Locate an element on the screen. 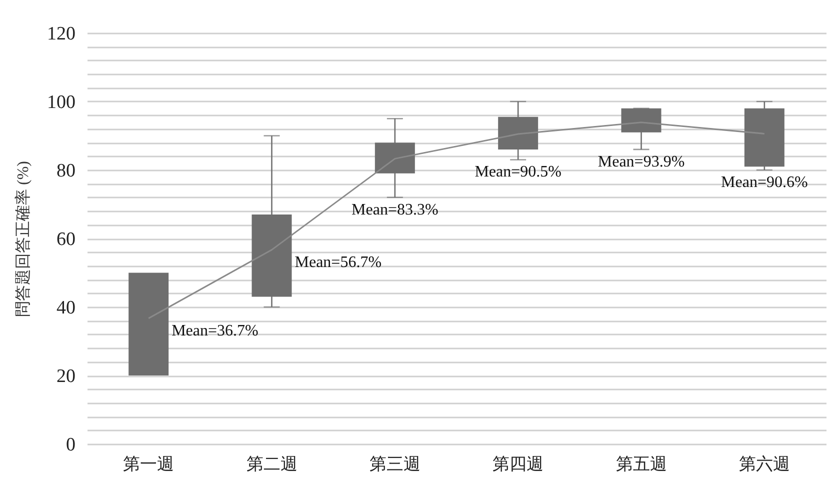 Image resolution: width=840 pixels, height=480 pixels. data-label: Mean=36.7% is located at coordinates (215, 331).